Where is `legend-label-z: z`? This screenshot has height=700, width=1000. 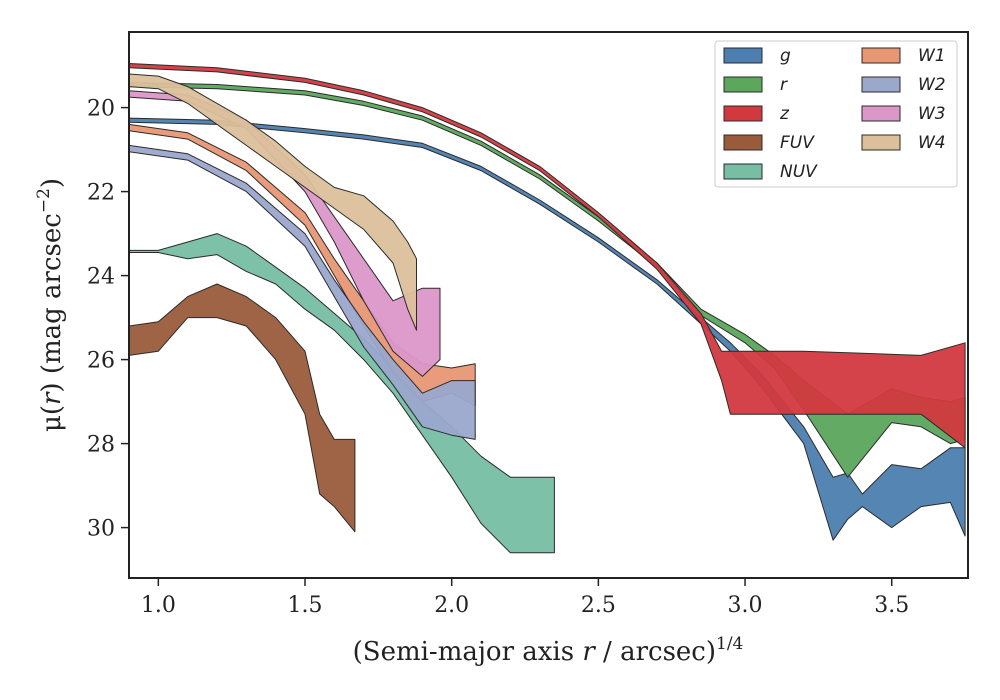 legend-label-z: z is located at coordinates (784, 114).